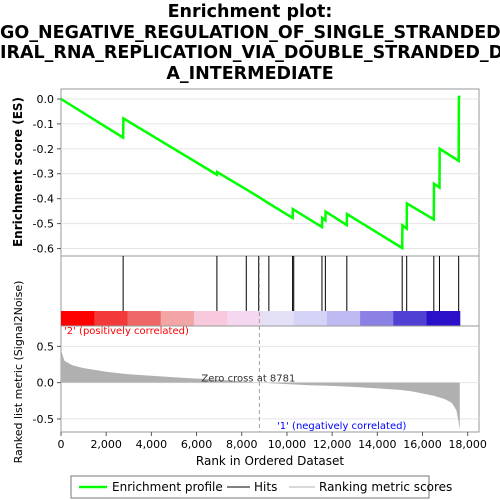 Image resolution: width=500 pixels, height=500 pixels. What do you see at coordinates (43, 419) in the screenshot?
I see `metric-tick-label: -0.5` at bounding box center [43, 419].